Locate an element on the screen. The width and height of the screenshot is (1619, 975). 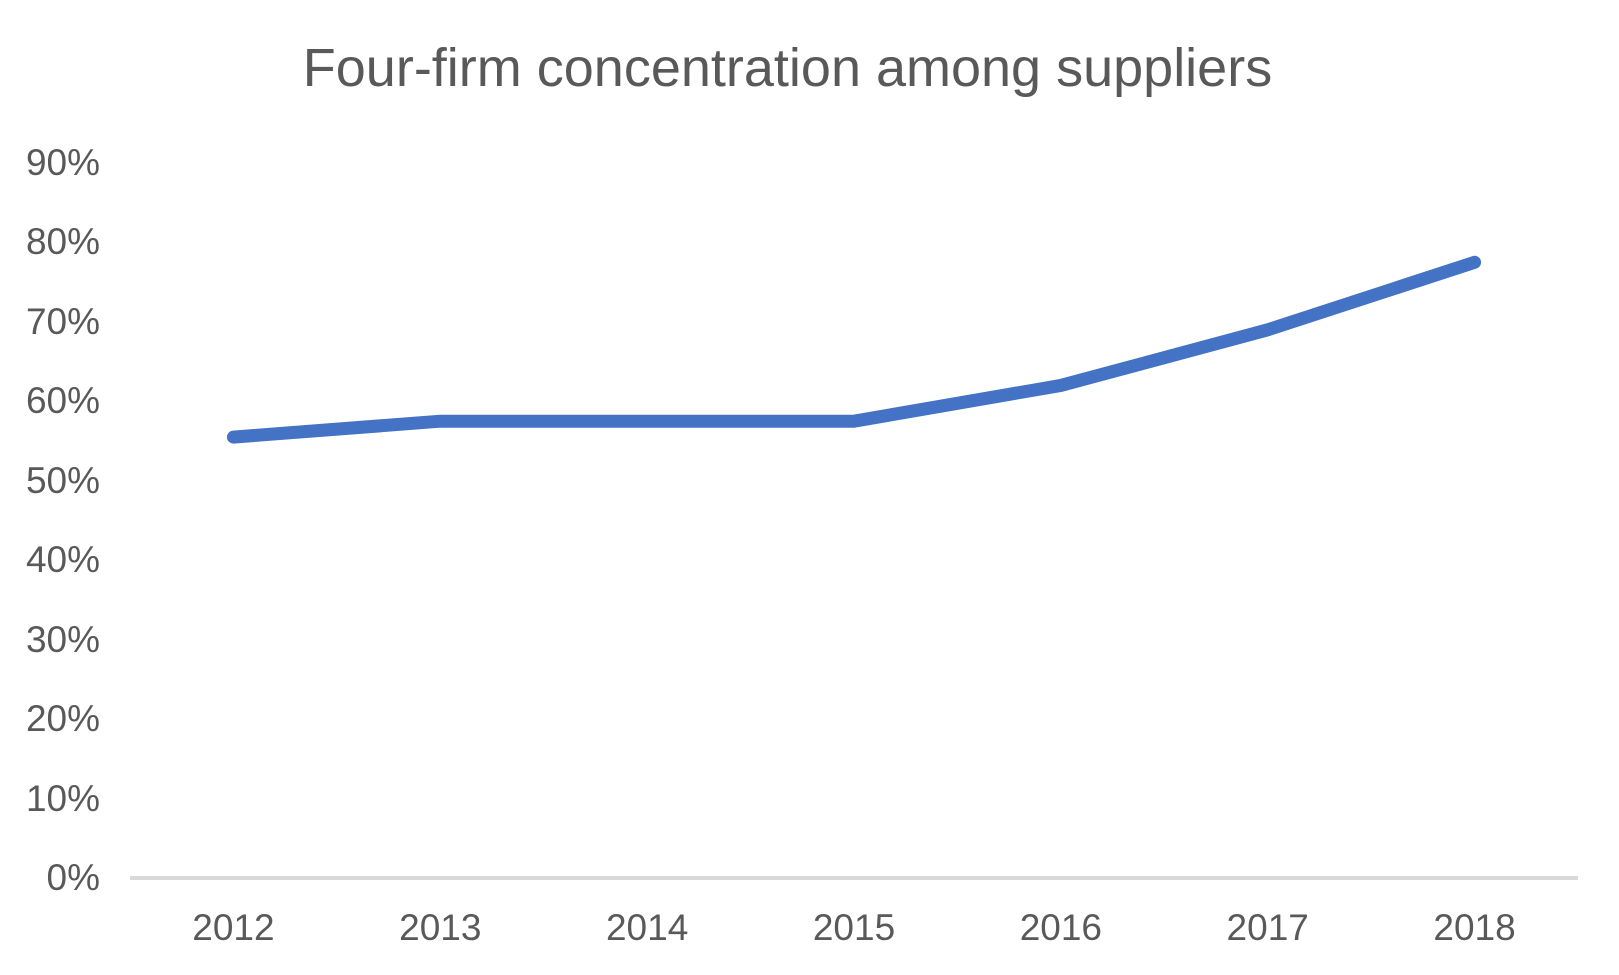
chart-title: Four-firm concentration among suppliers is located at coordinates (787, 68).